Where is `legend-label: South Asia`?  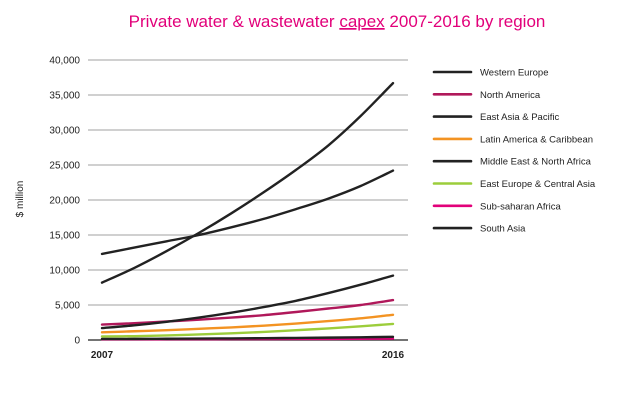
legend-label: South Asia is located at coordinates (503, 229).